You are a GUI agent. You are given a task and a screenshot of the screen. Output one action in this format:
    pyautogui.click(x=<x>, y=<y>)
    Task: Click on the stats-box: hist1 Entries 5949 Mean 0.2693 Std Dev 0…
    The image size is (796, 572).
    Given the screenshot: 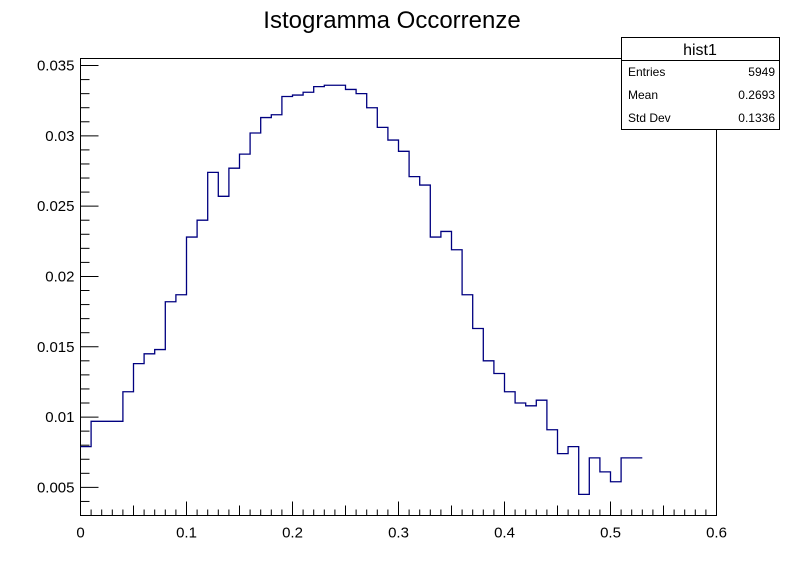 What is the action you would take?
    pyautogui.click(x=700, y=83)
    